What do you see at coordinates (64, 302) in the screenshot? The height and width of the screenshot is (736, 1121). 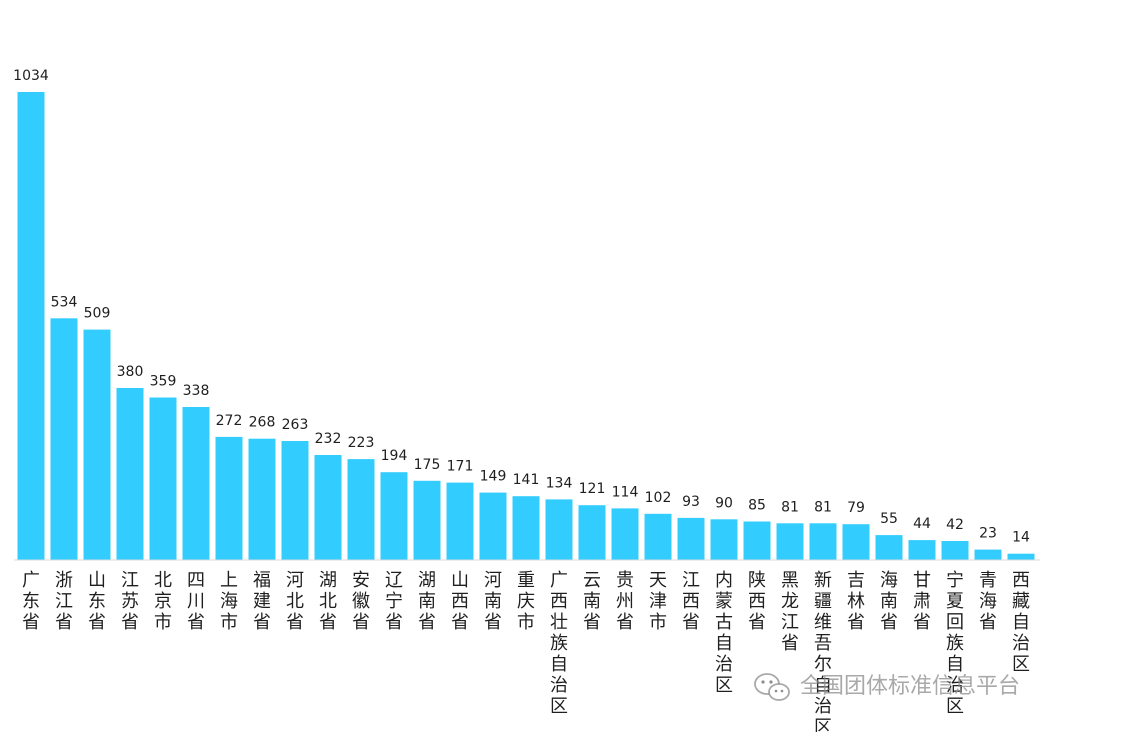 I see `data-label-1: 534` at bounding box center [64, 302].